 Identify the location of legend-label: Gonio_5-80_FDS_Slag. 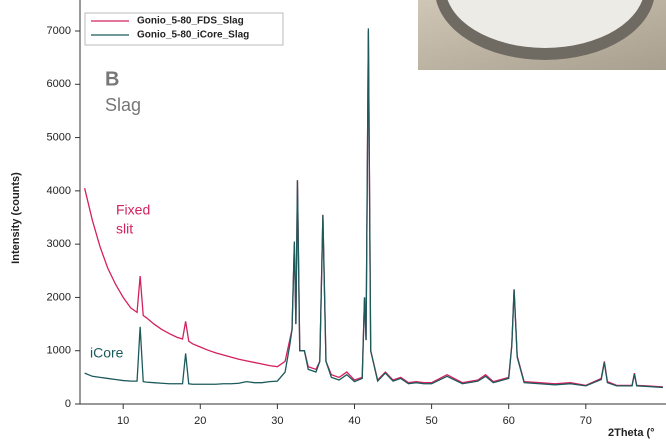
(190, 21).